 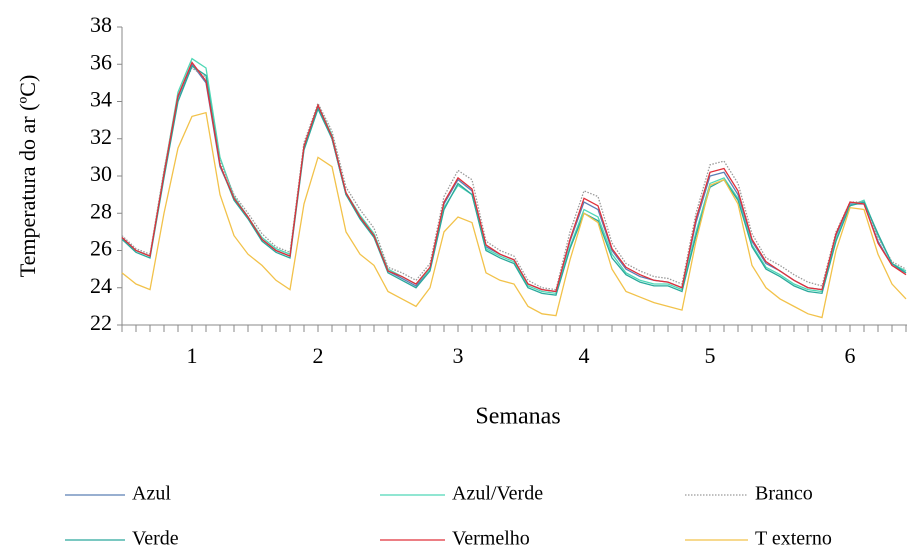 What do you see at coordinates (491, 539) in the screenshot?
I see `legend-label: Vermelho` at bounding box center [491, 539].